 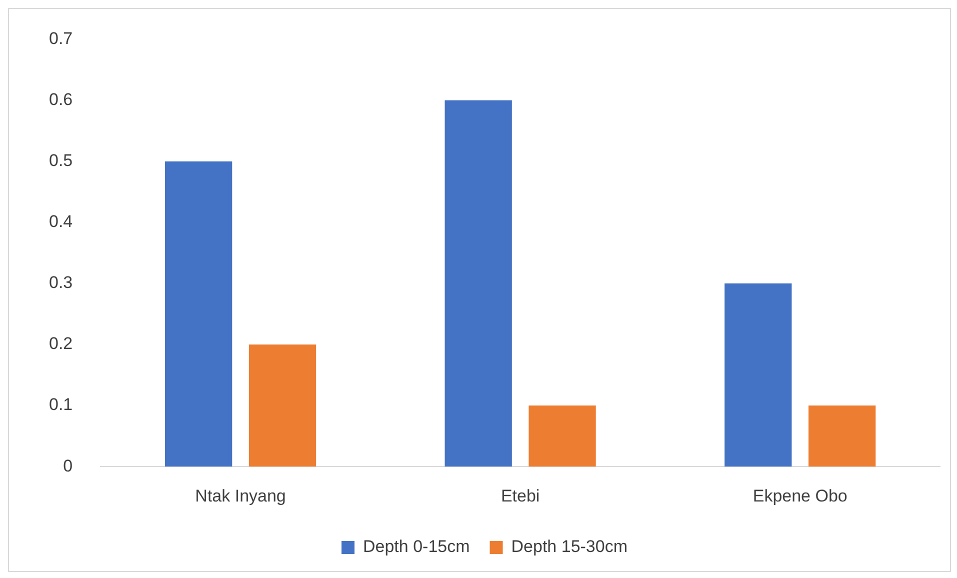 What do you see at coordinates (60, 99) in the screenshot?
I see `y-tick-label: 0.6` at bounding box center [60, 99].